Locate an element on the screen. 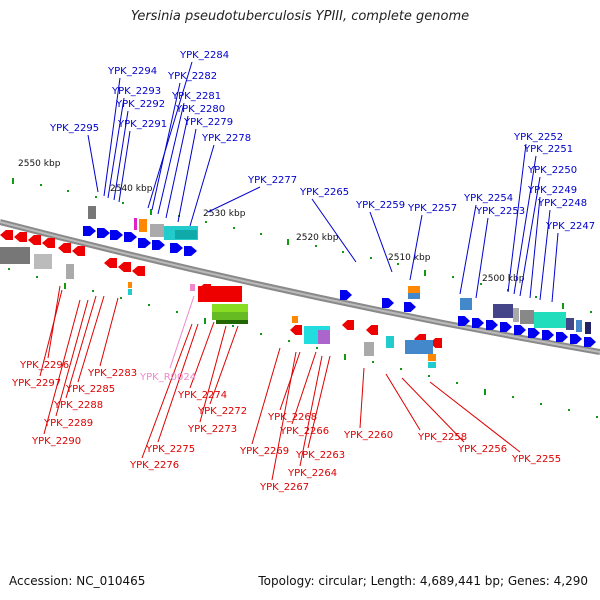  gene-label: YPK_2256 is located at coordinates (454, 416).